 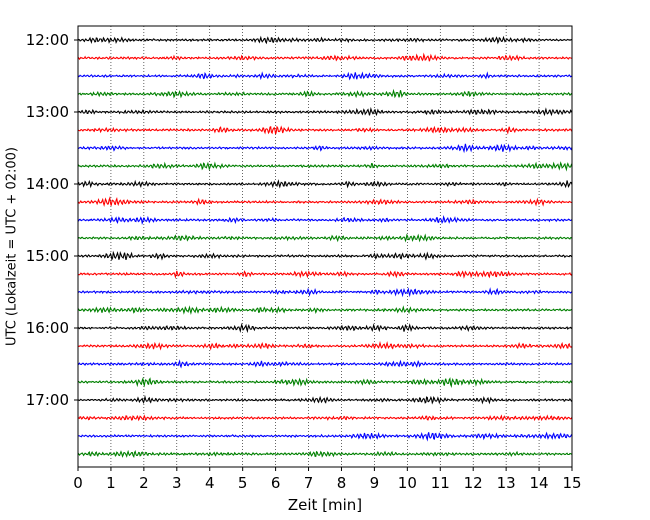 I want to click on x-tick-label: 12, so click(x=473, y=483).